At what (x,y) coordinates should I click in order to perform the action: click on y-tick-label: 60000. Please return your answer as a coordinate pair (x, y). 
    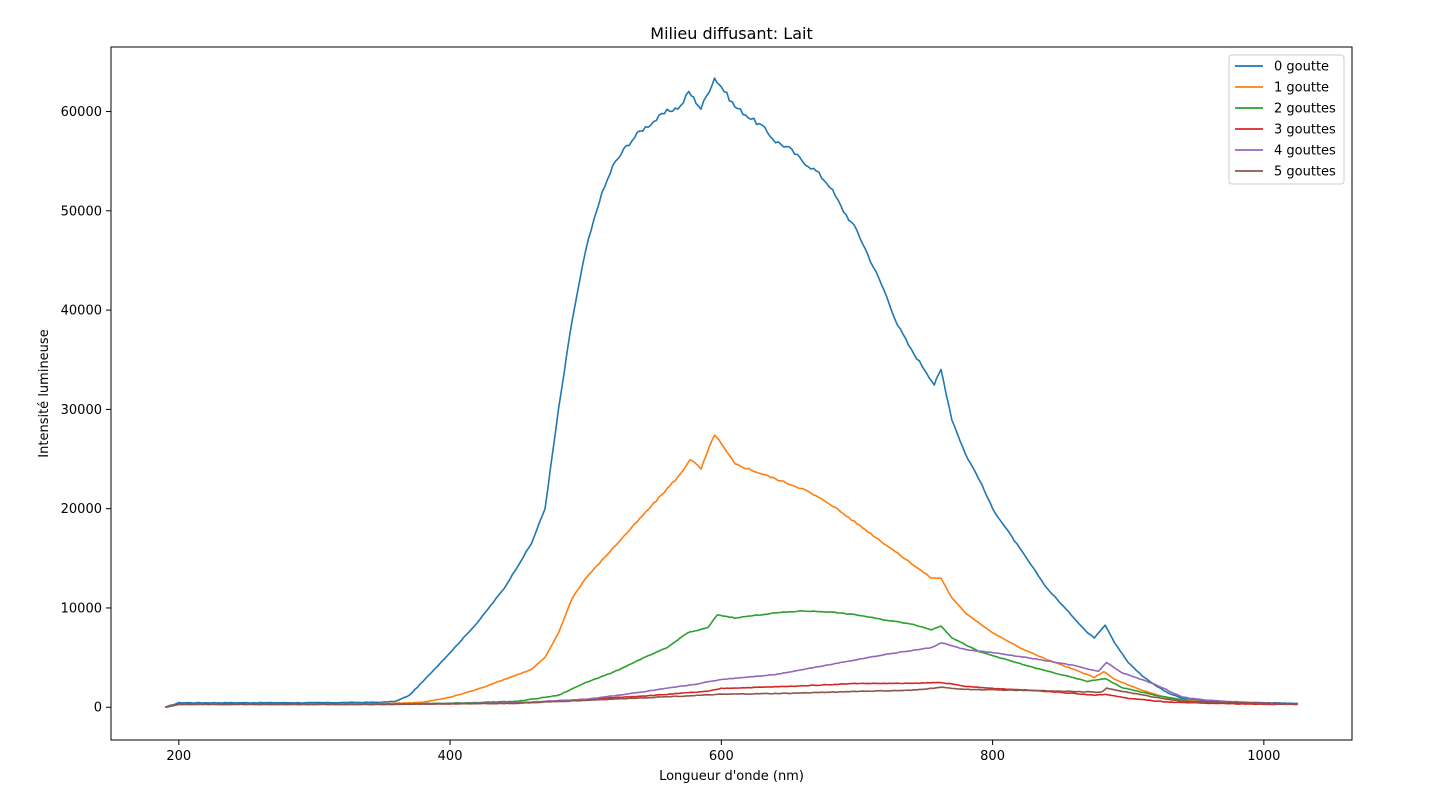
    Looking at the image, I should click on (81, 112).